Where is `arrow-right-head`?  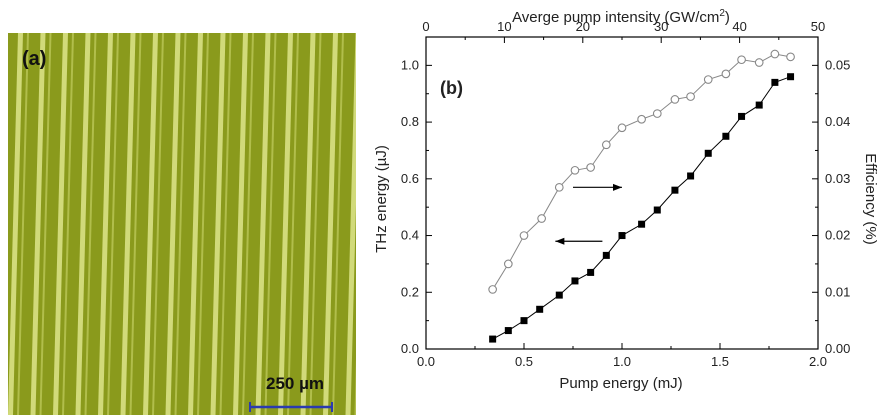
arrow-right-head is located at coordinates (617, 187).